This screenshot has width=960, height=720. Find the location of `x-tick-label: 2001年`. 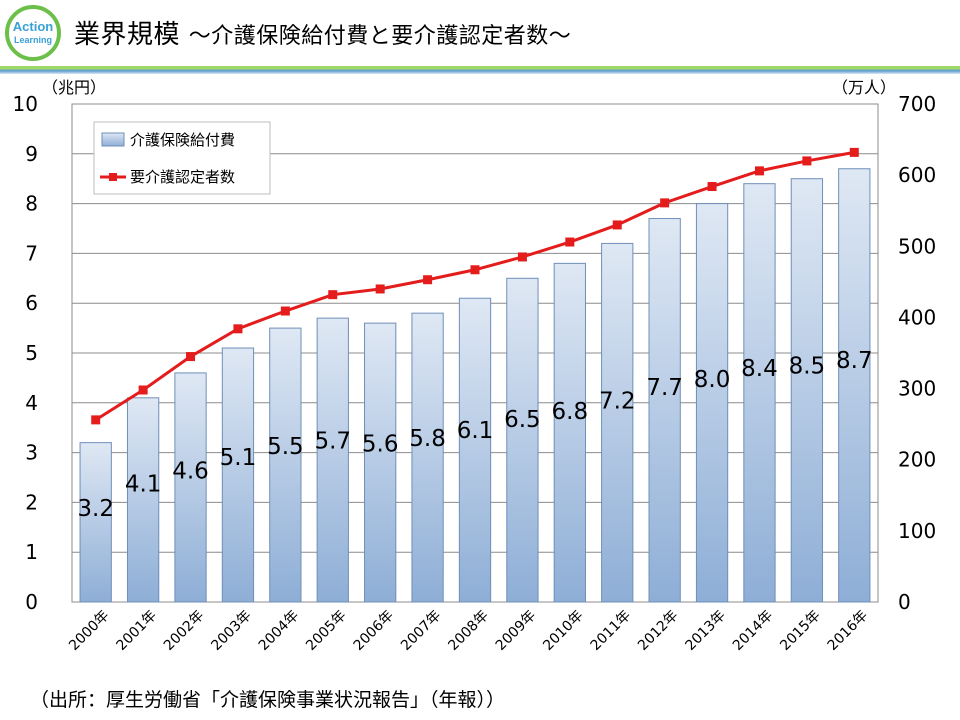

x-tick-label: 2001年 is located at coordinates (137, 631).